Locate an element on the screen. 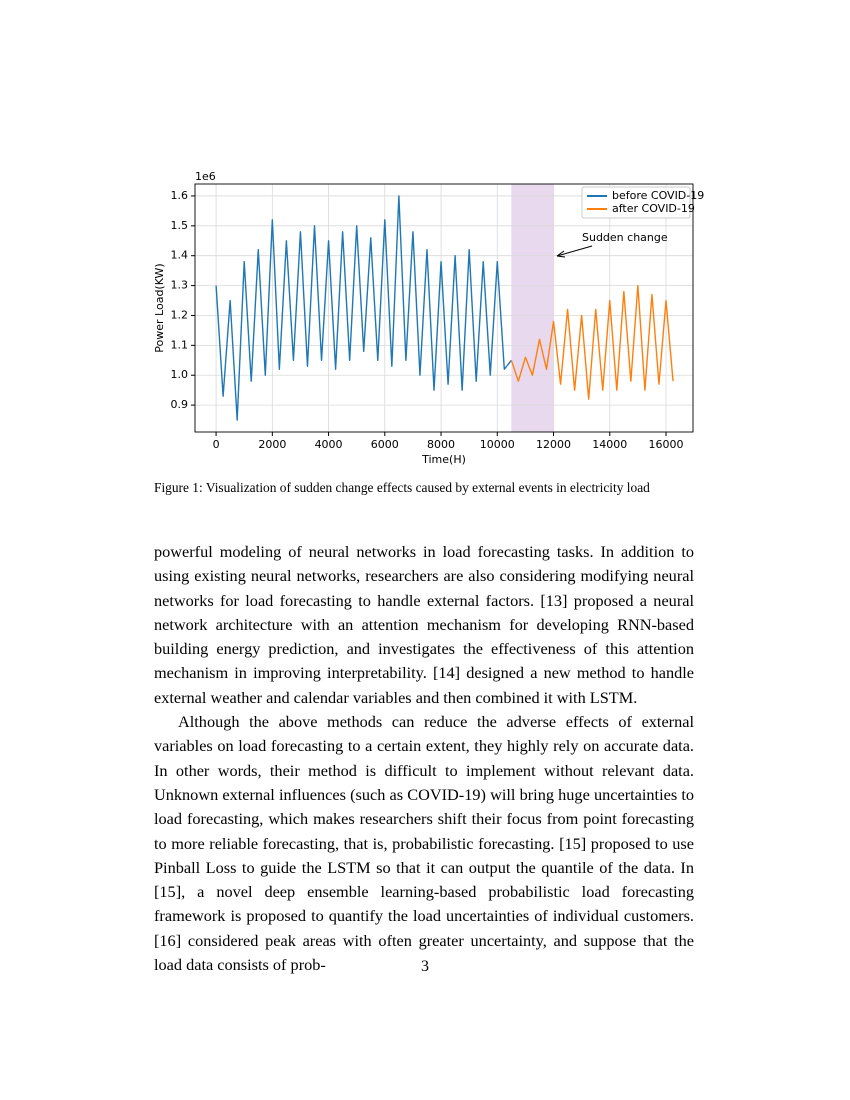 The height and width of the screenshot is (1100, 850). x-tick-label: 4000 is located at coordinates (329, 444).